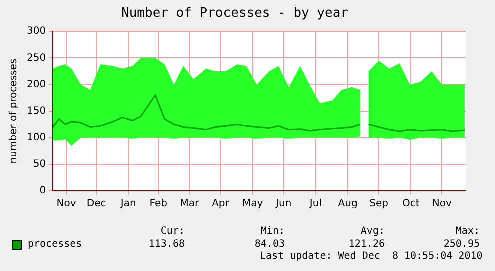 This screenshot has height=271, width=495. What do you see at coordinates (235, 14) in the screenshot?
I see `chart-title: Number of Processes - by year` at bounding box center [235, 14].